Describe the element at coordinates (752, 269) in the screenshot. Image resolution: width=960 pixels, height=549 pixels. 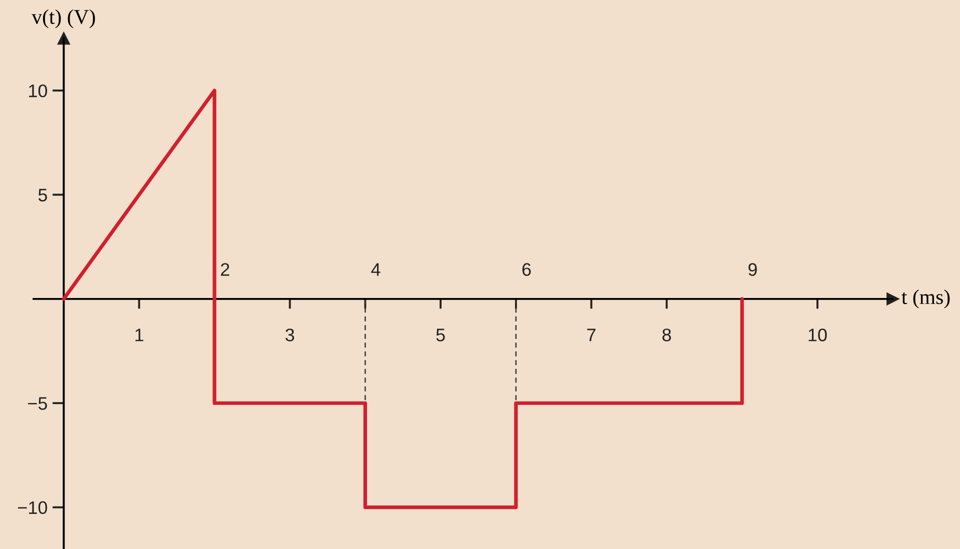
I see `annotation: 9` at that location.